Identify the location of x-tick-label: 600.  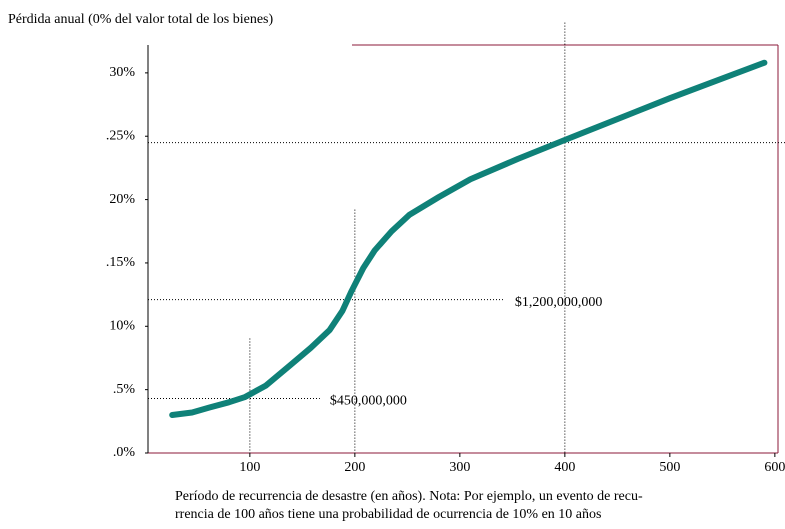
(774, 467).